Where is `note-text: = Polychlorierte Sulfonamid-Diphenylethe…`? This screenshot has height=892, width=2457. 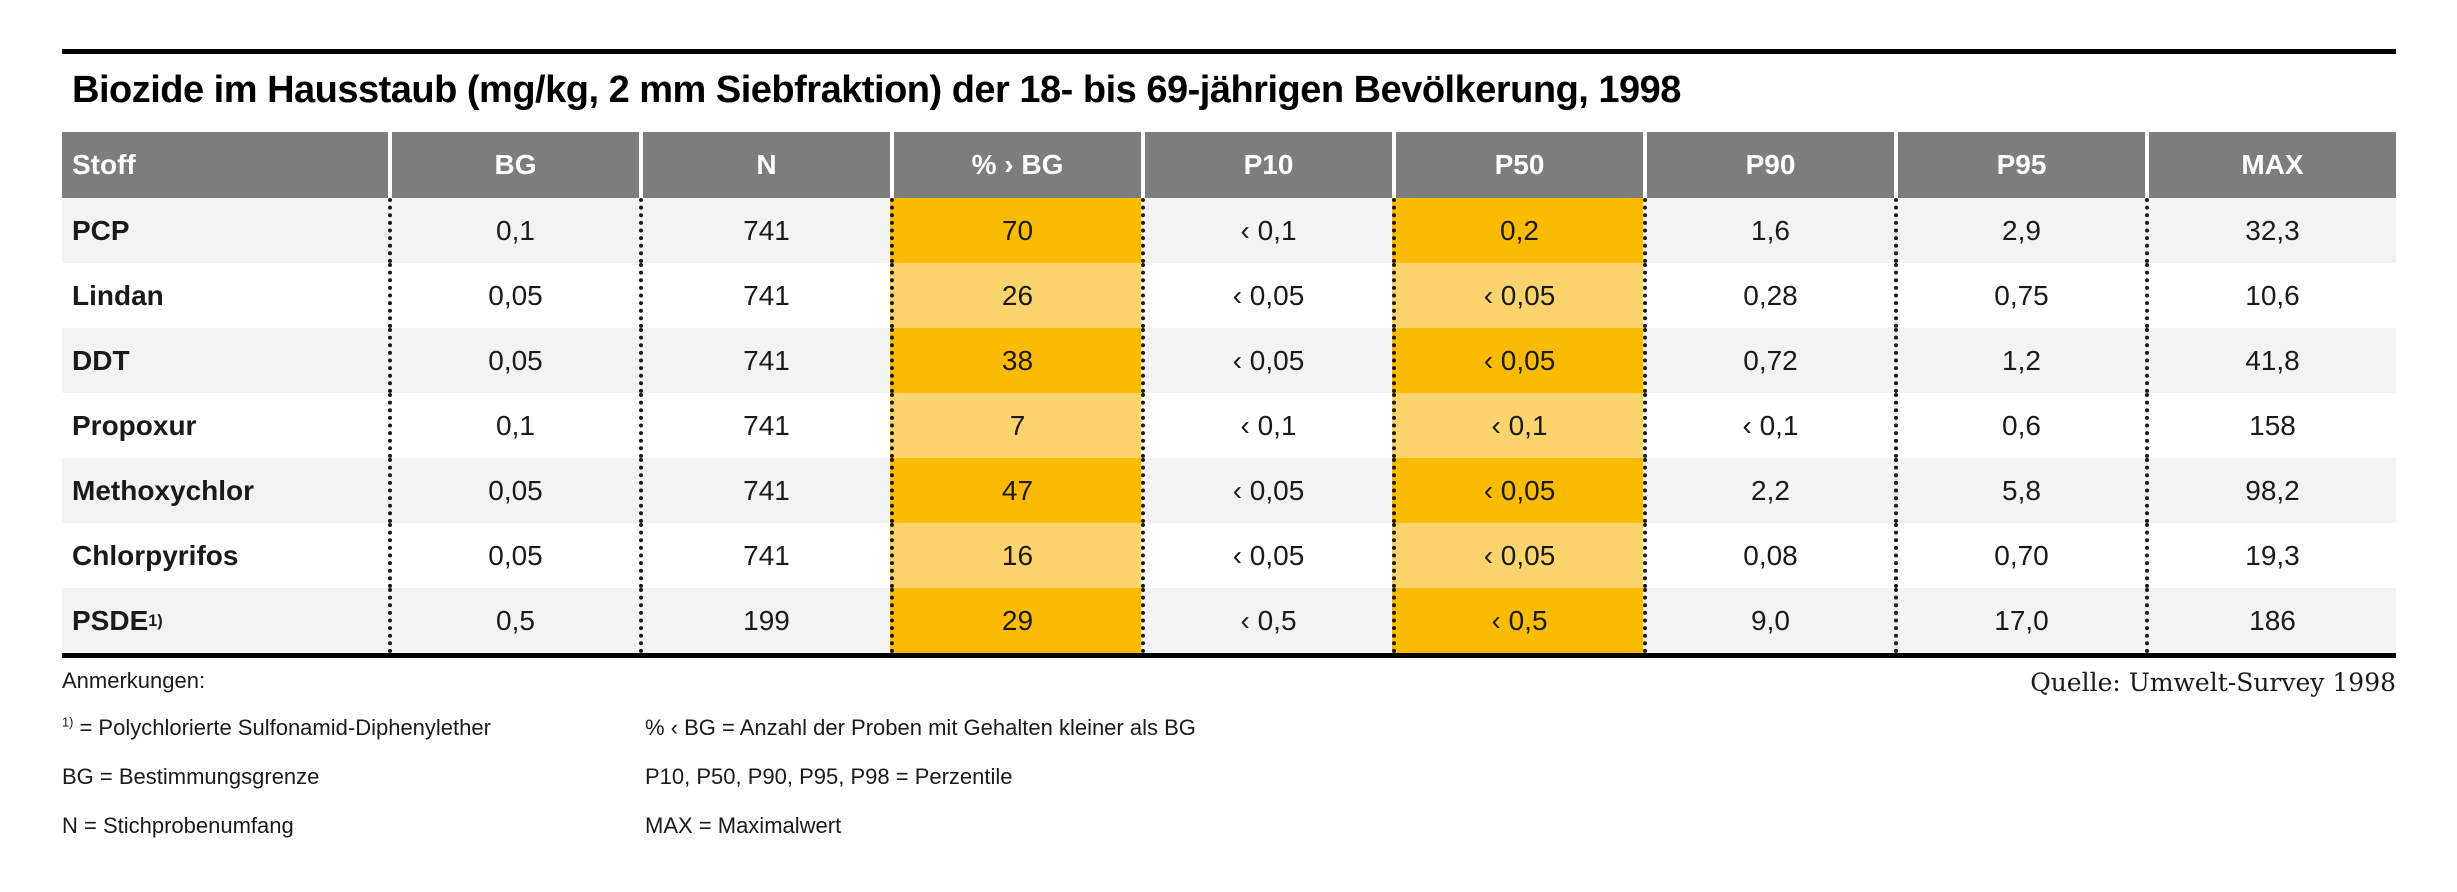 note-text: = Polychlorierte Sulfonamid-Diphenylethe… is located at coordinates (282, 727).